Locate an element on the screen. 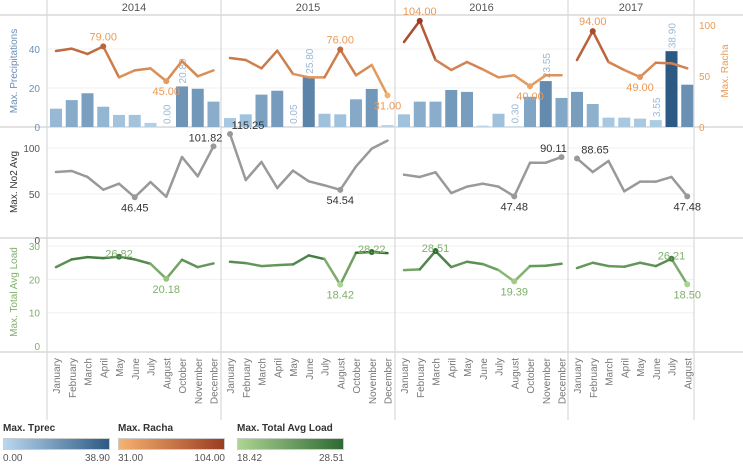 Image resolution: width=743 pixels, height=472 pixels. legend-title: Max. Tprec is located at coordinates (29, 428).